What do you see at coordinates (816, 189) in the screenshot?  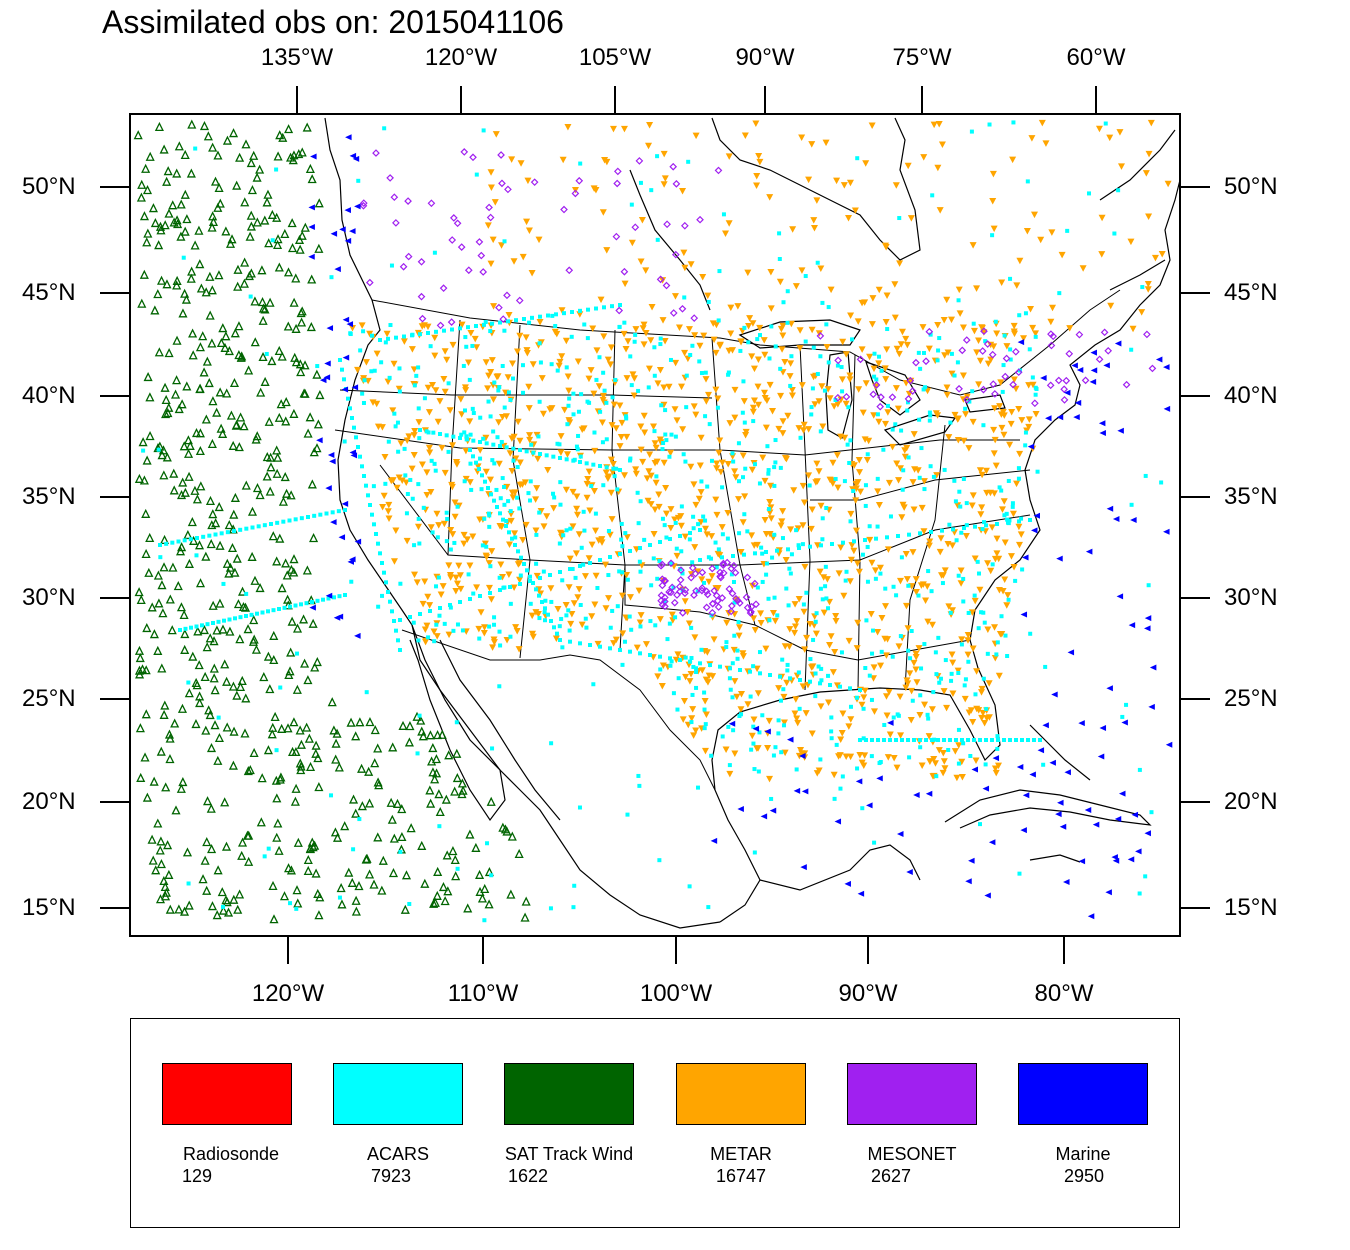 I see `hudson-bay-coast` at bounding box center [816, 189].